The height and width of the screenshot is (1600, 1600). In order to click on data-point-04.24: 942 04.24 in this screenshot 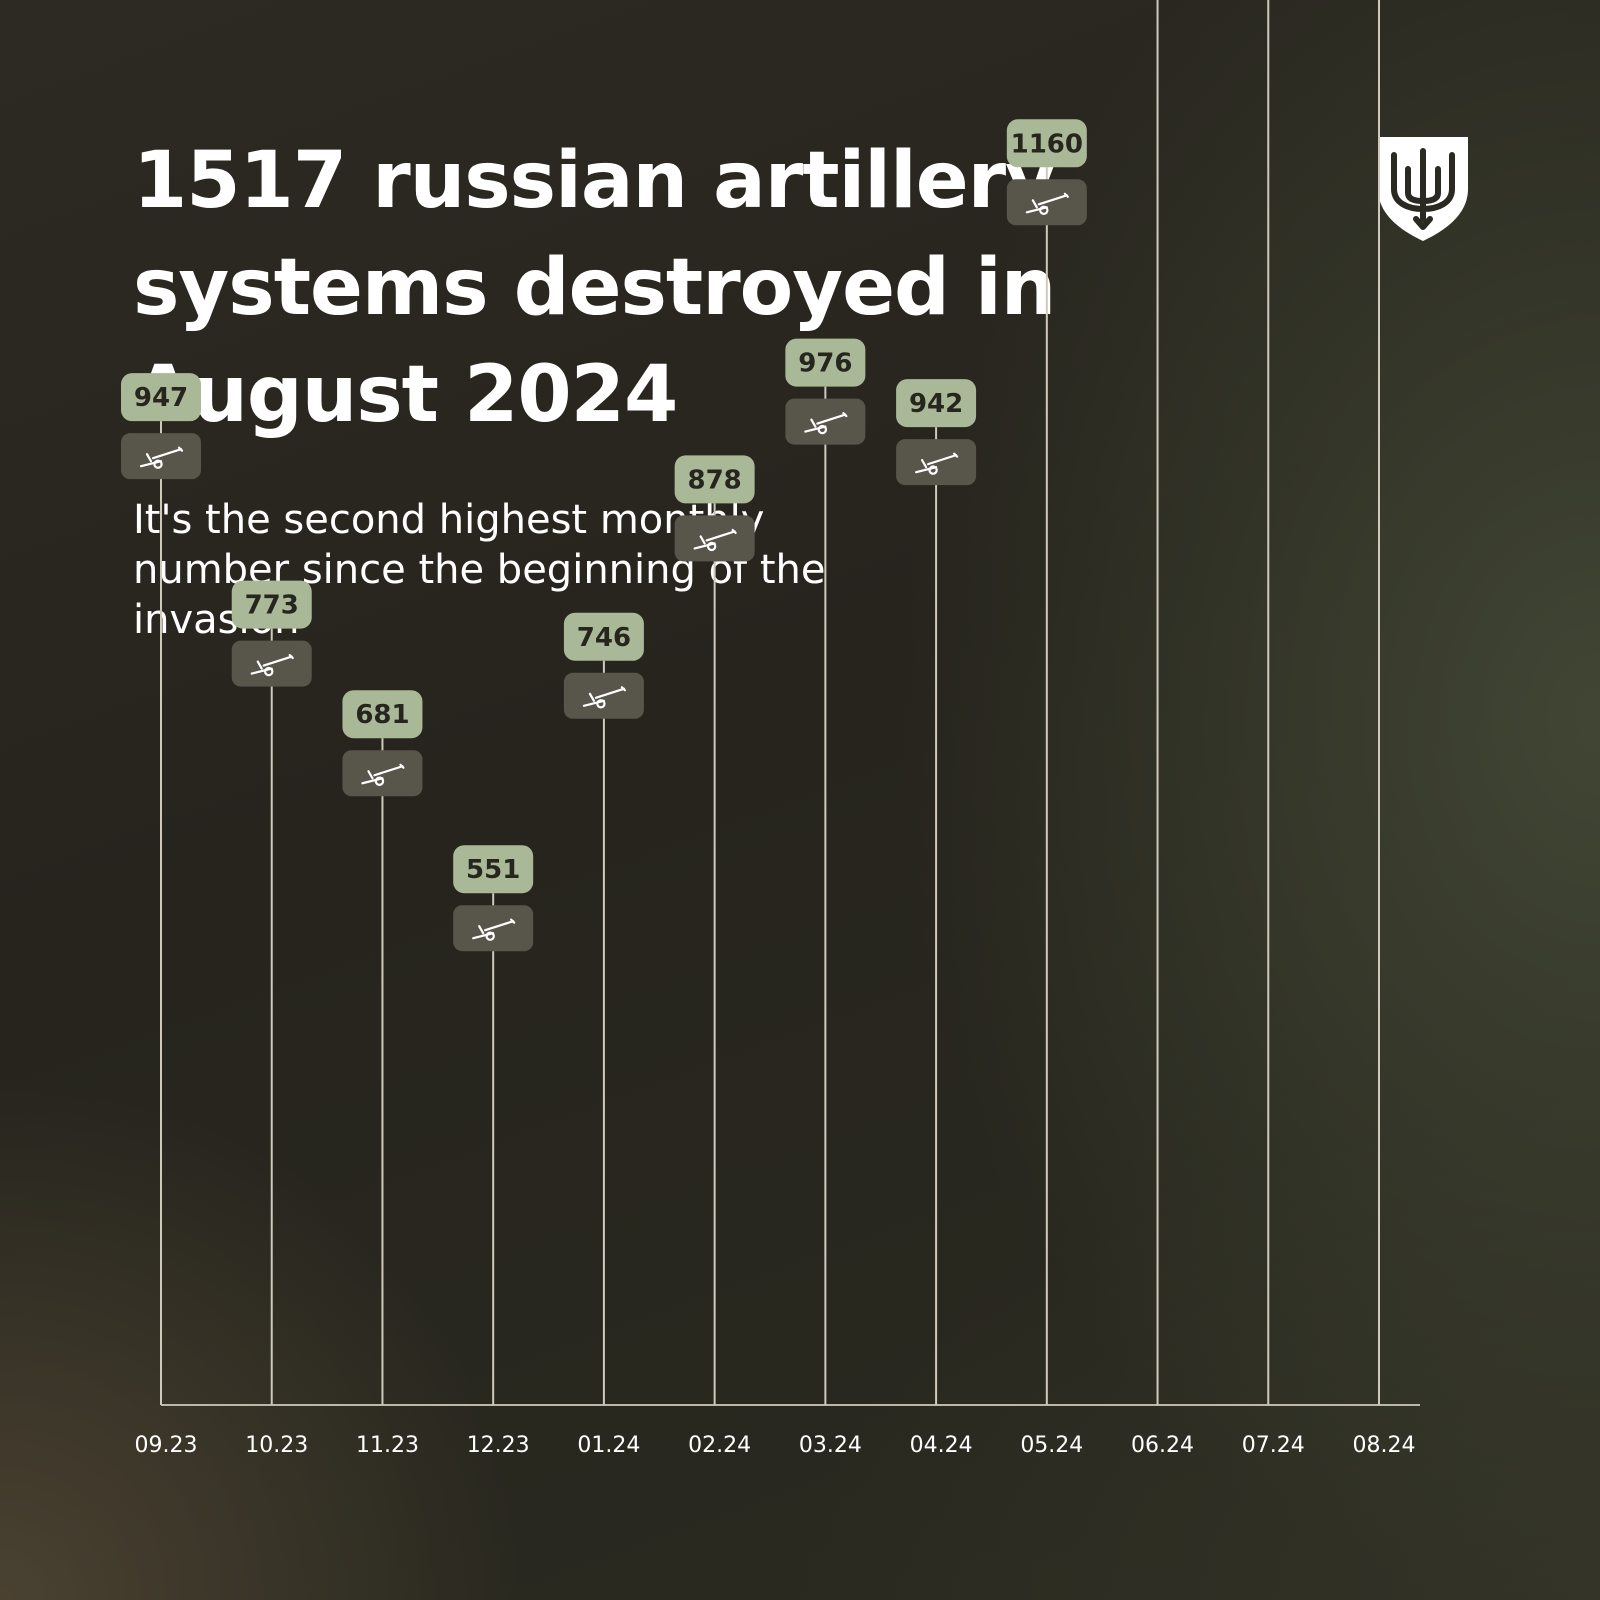, I will do `click(936, 918)`.